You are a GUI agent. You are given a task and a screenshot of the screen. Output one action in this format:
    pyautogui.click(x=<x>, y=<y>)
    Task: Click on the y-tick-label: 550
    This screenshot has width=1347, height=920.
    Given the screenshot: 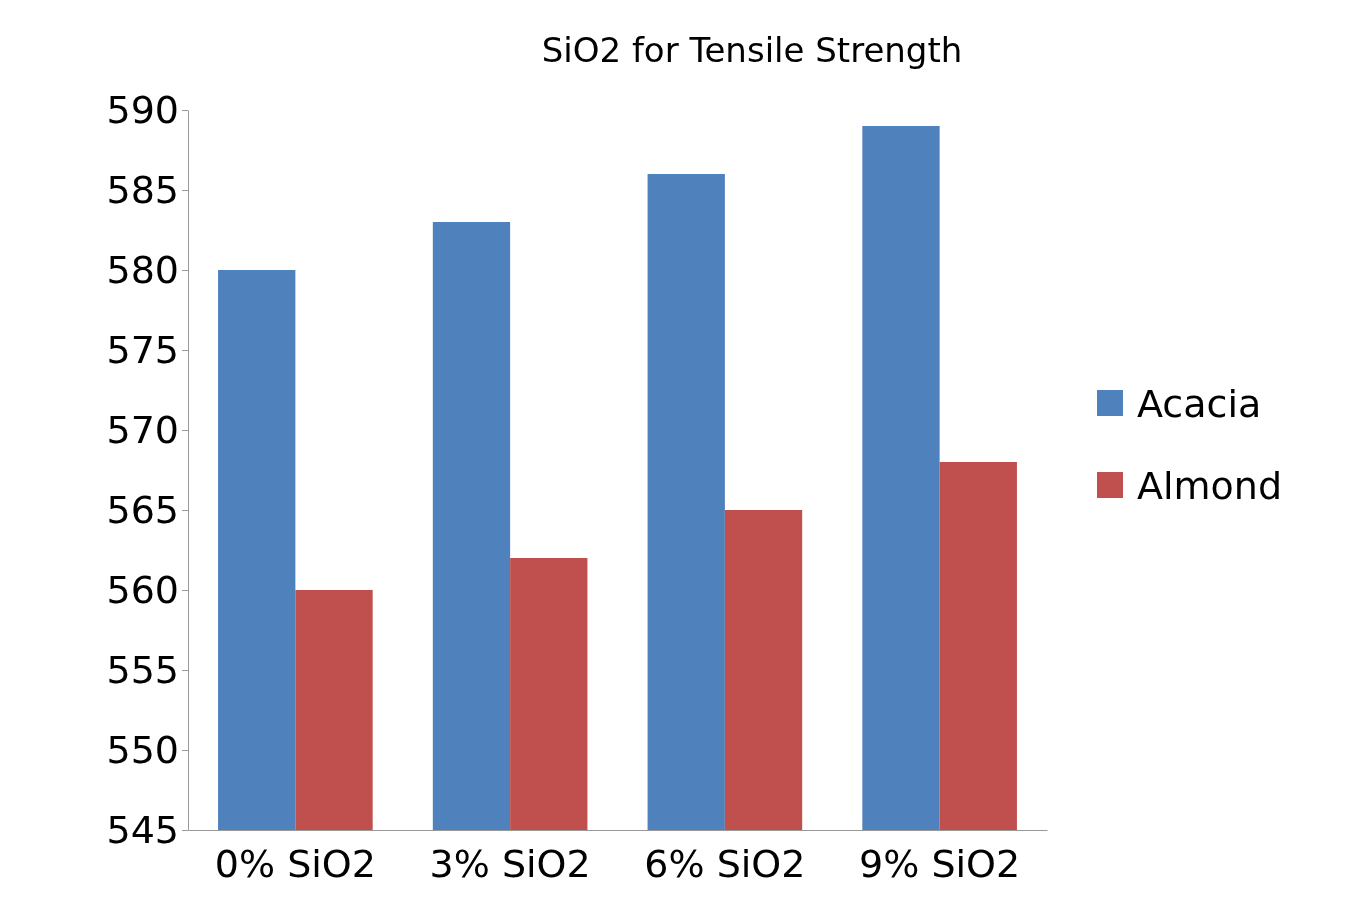 What is the action you would take?
    pyautogui.click(x=142, y=749)
    